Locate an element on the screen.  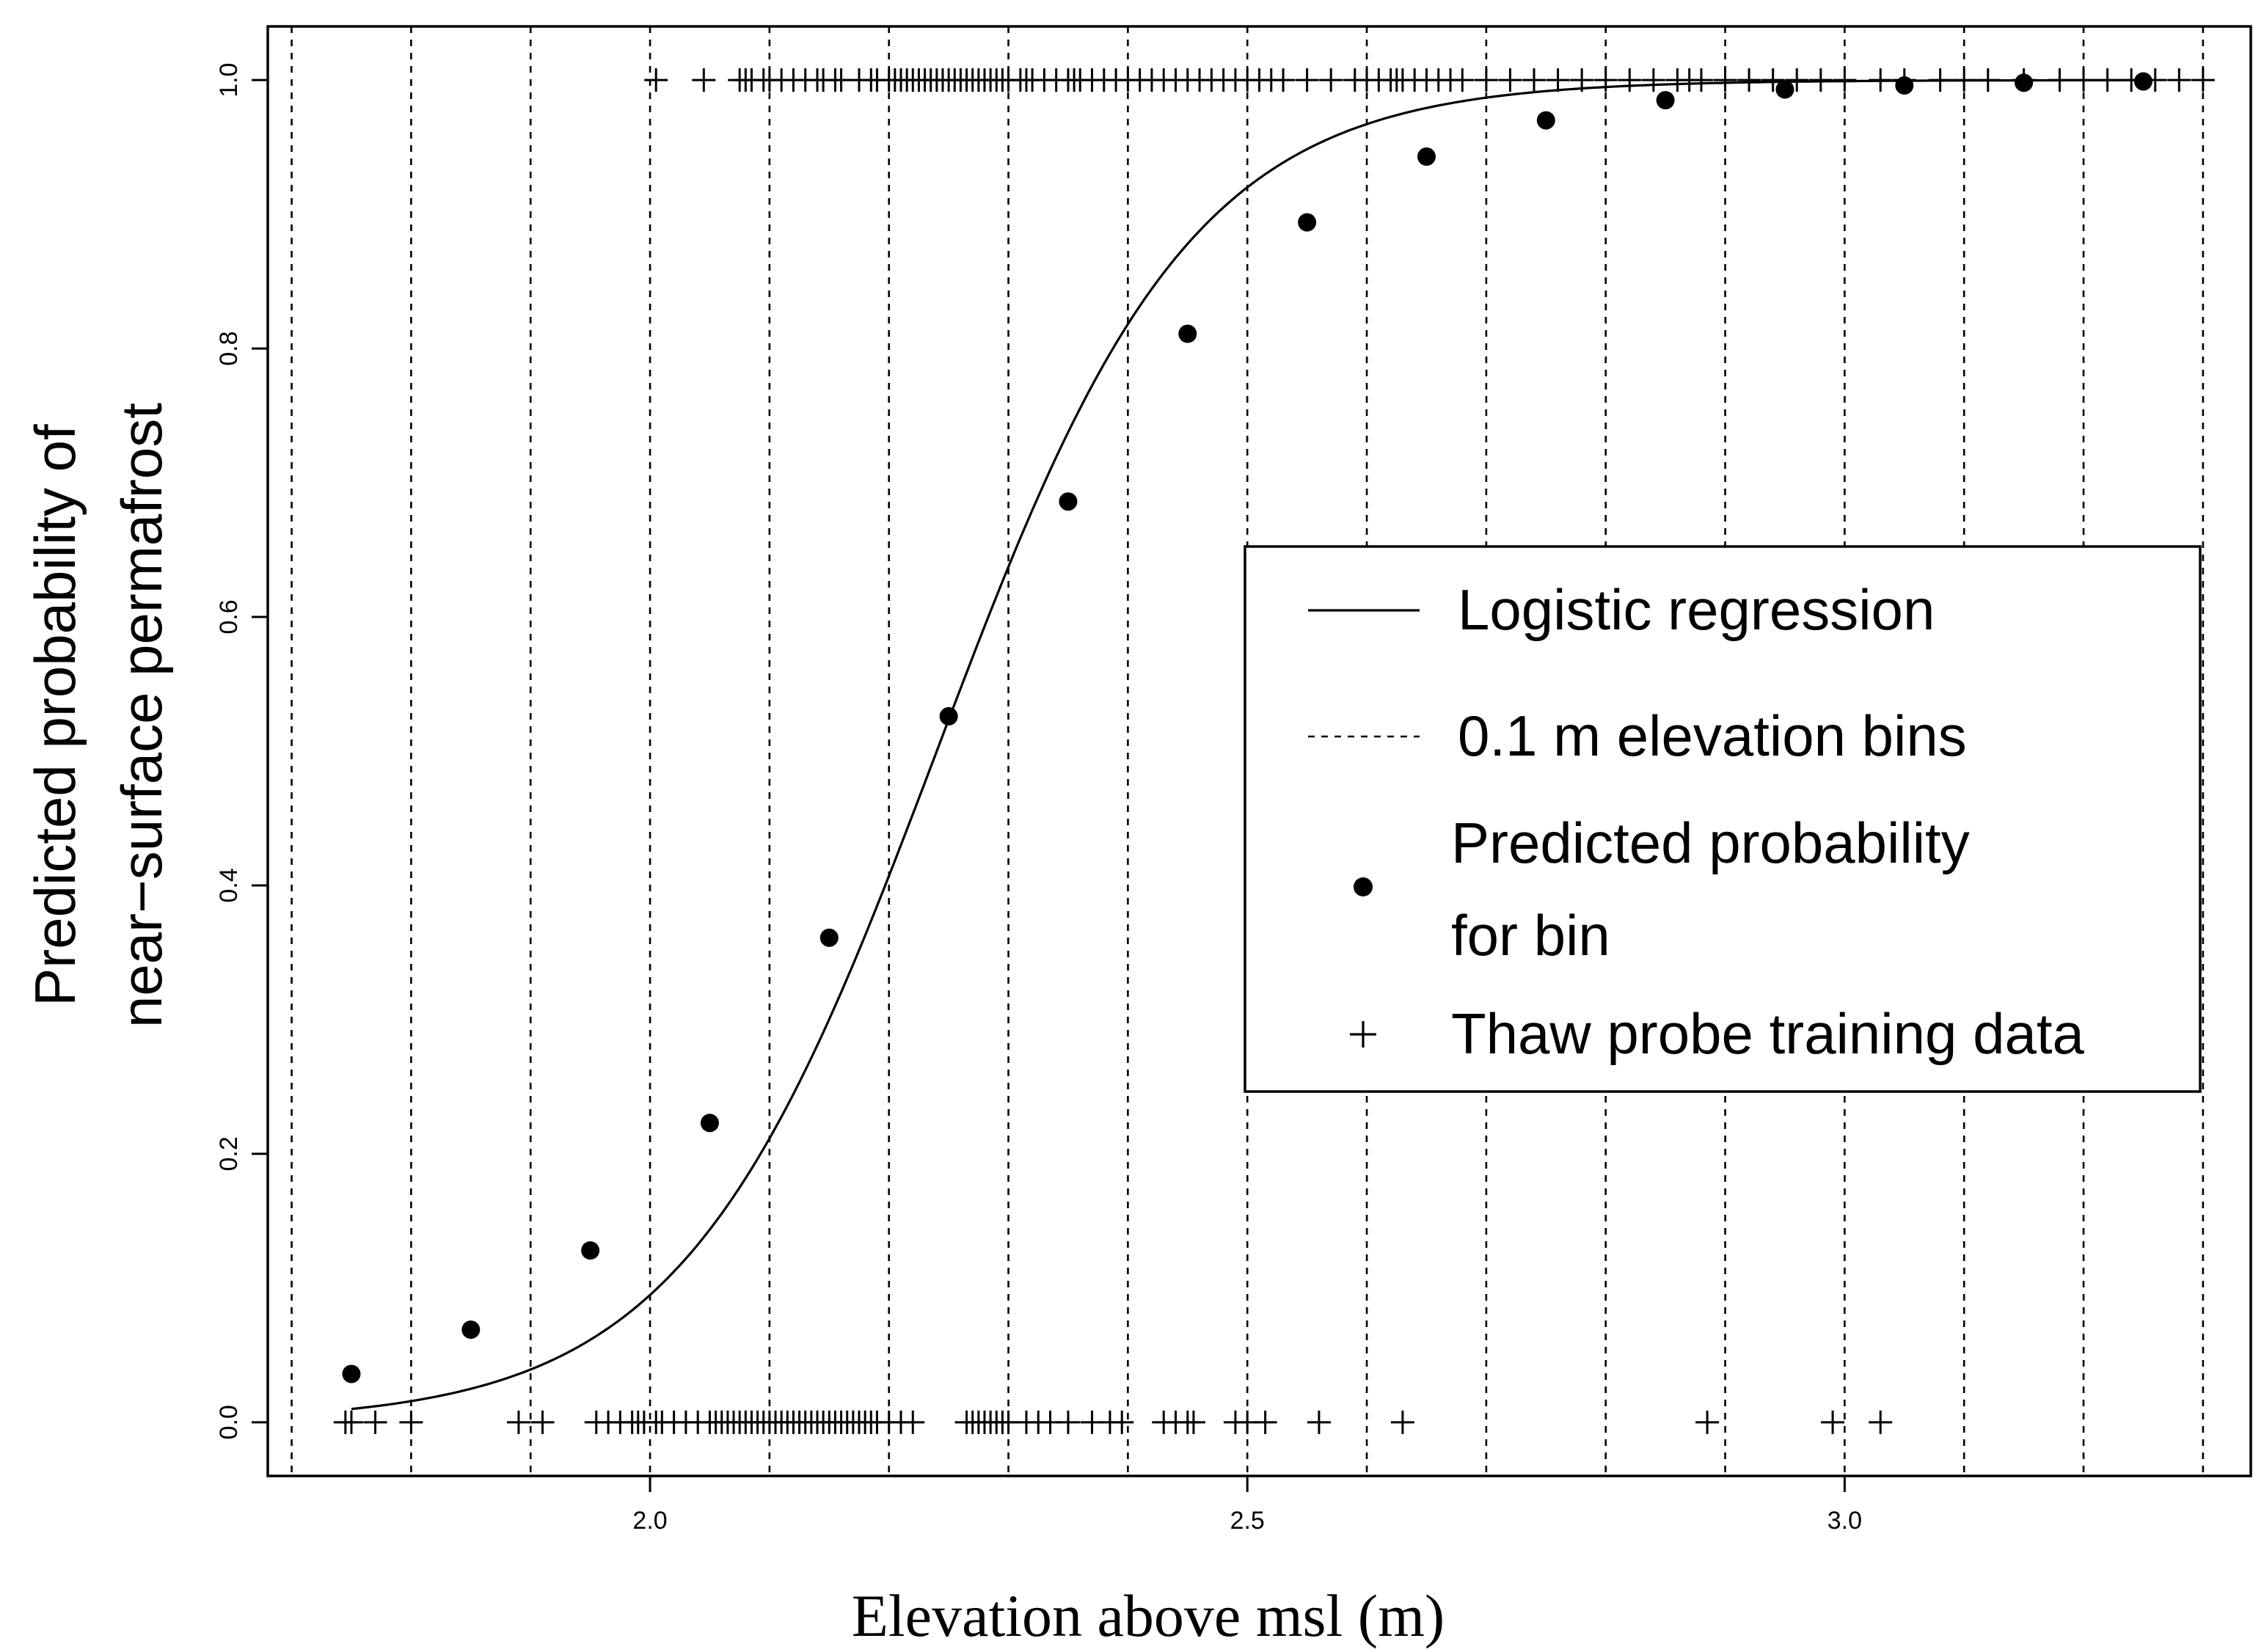
legend-label-predicted-line1: Predicted probability is located at coordinates (1710, 843).